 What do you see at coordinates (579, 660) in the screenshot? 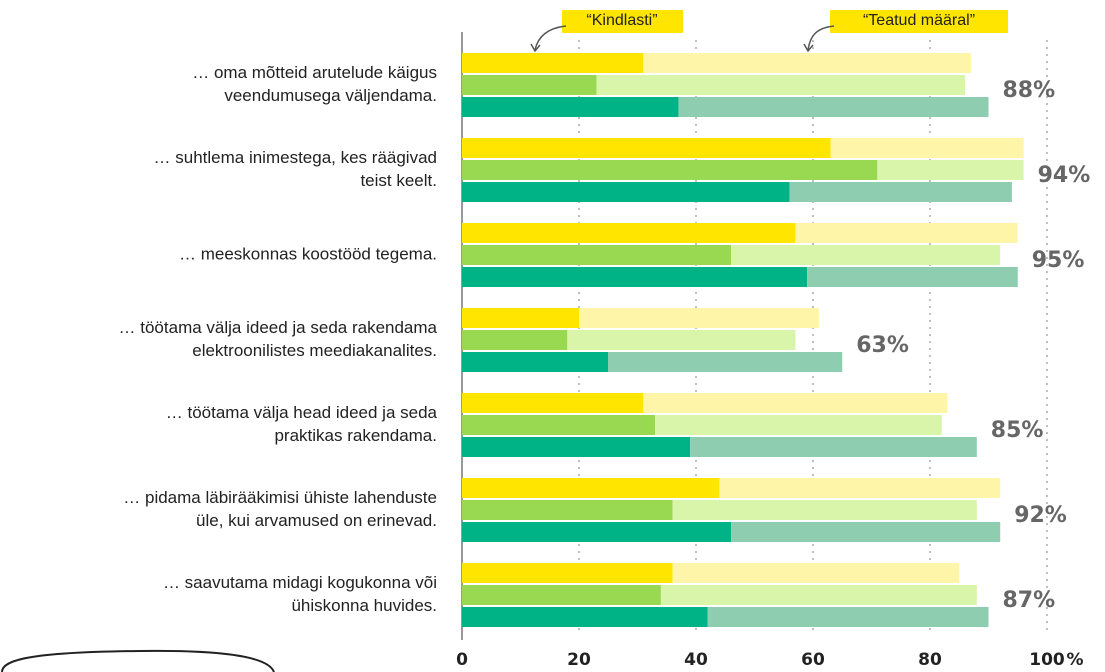
I see `x-tick-label: 20` at bounding box center [579, 660].